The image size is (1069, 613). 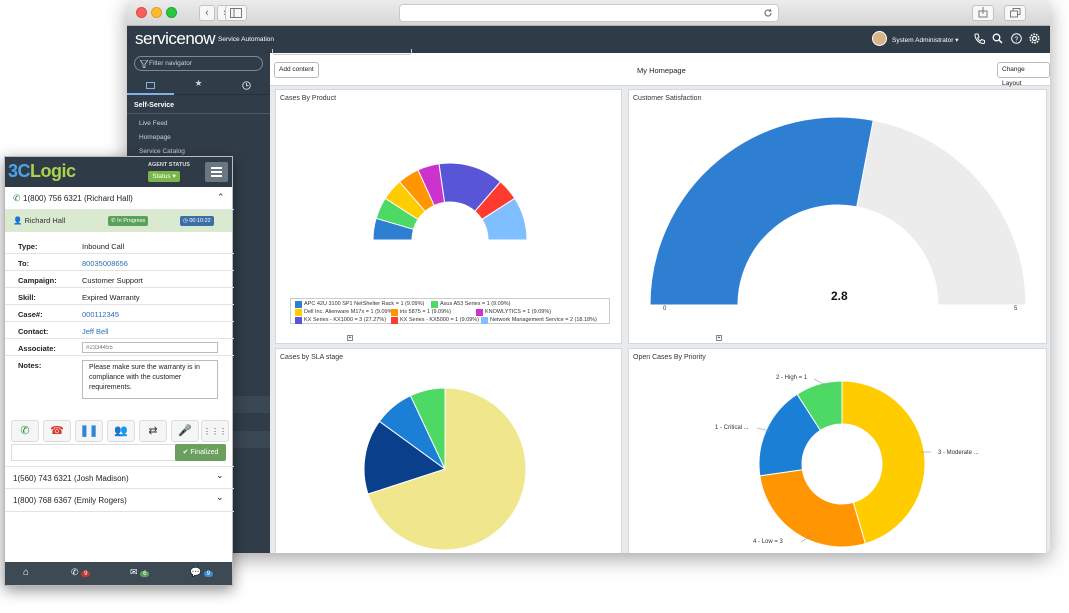 What do you see at coordinates (475, 304) in the screenshot?
I see `legend-item: Asus A53 Series = 1 (9.09%)` at bounding box center [475, 304].